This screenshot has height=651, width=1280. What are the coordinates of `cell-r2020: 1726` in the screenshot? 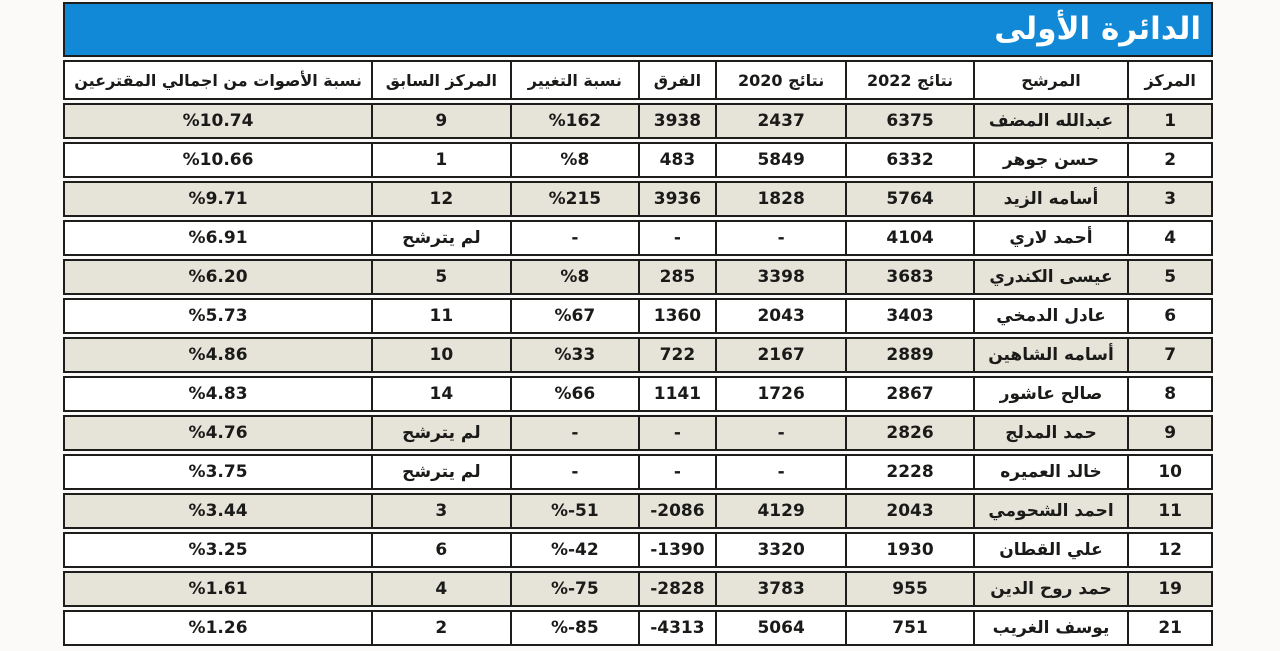 It's located at (780, 394).